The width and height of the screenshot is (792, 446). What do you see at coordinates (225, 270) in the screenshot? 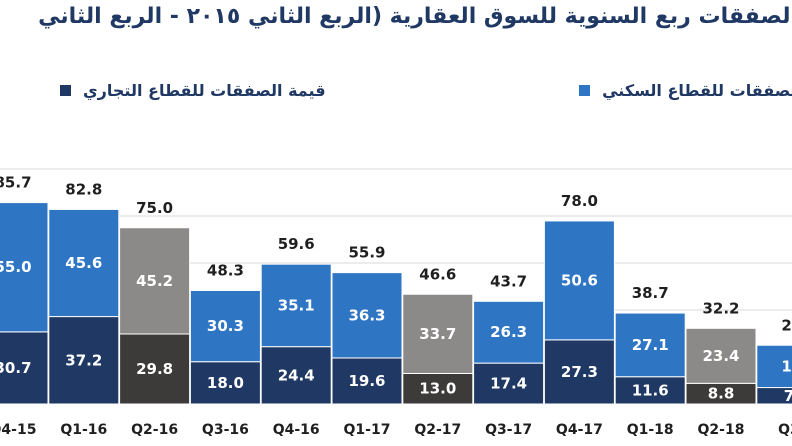
I see `data-label-total: 48.3` at bounding box center [225, 270].